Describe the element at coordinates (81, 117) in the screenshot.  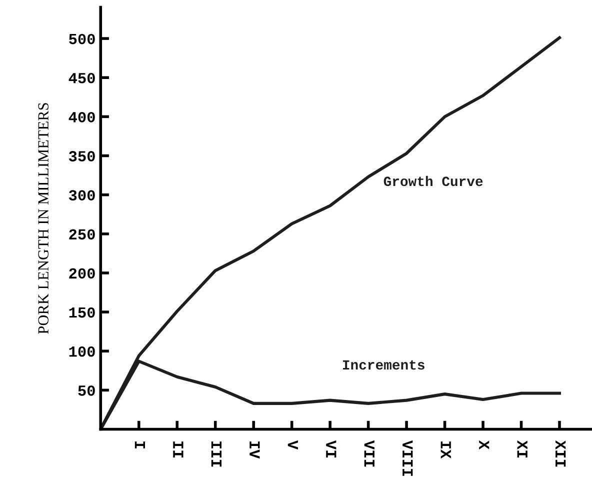
I see `y-tick-label: 400` at that location.